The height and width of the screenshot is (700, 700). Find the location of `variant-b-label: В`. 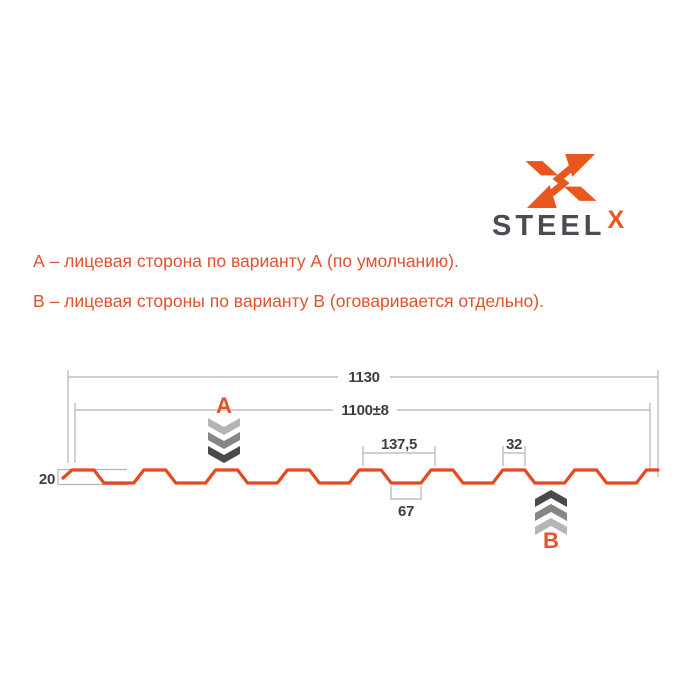

variant-b-label: В is located at coordinates (551, 540).